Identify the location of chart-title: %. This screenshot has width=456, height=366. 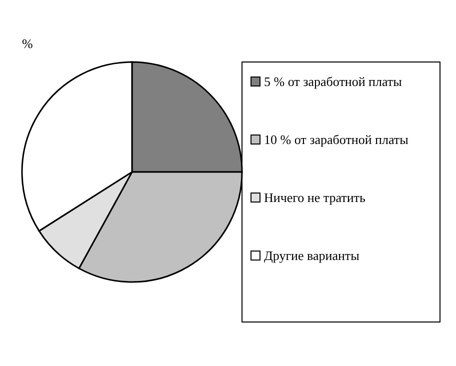
(27, 43).